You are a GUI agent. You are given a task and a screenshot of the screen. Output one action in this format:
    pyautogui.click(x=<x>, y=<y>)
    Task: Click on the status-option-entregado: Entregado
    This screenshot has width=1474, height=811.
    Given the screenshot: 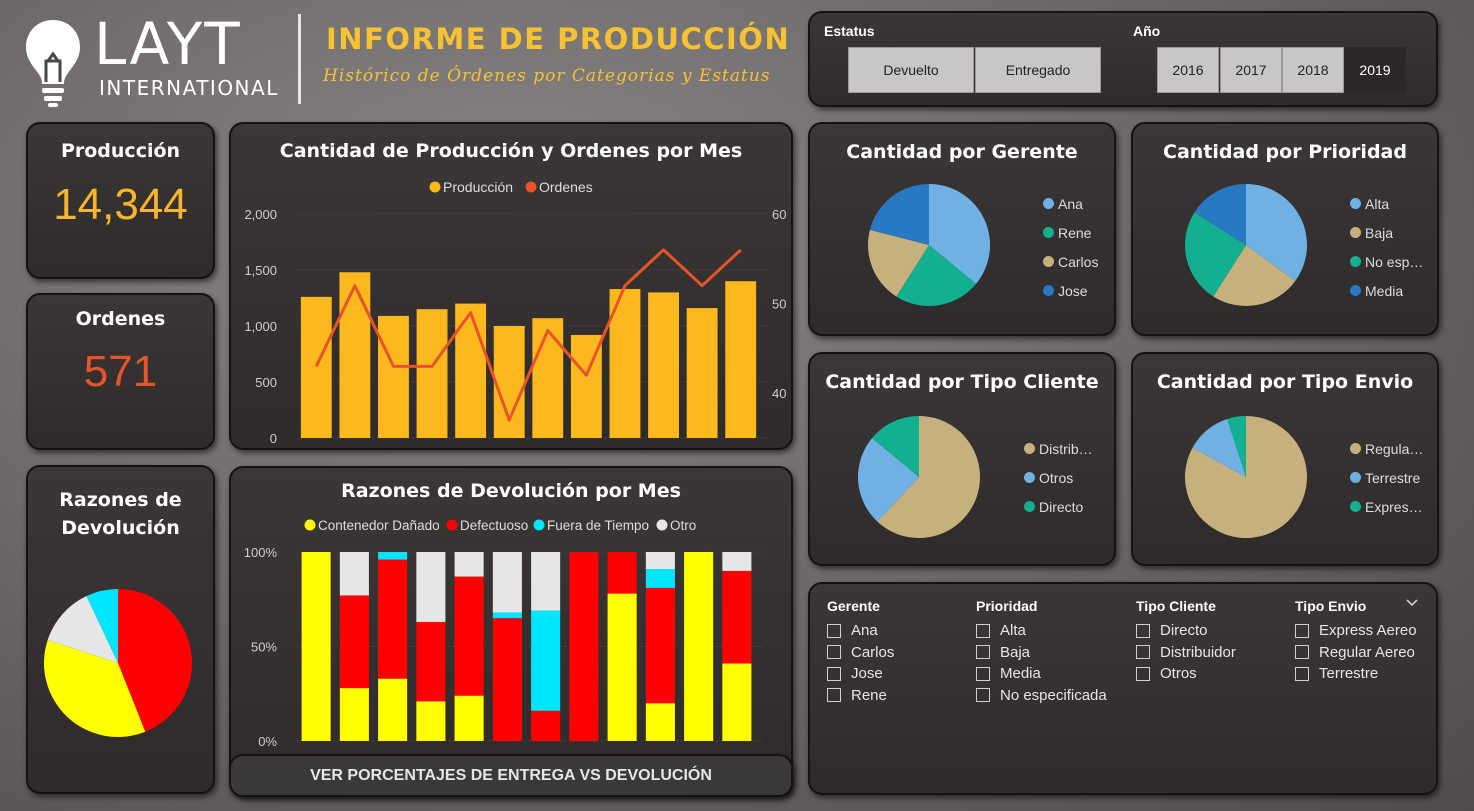 What is the action you would take?
    pyautogui.click(x=1038, y=70)
    